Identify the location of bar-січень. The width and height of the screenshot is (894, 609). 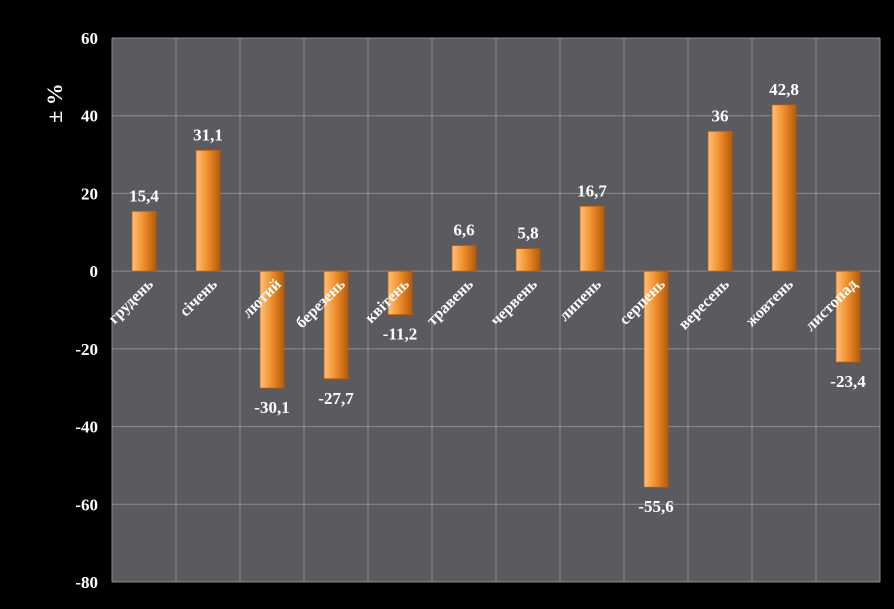
(208, 210).